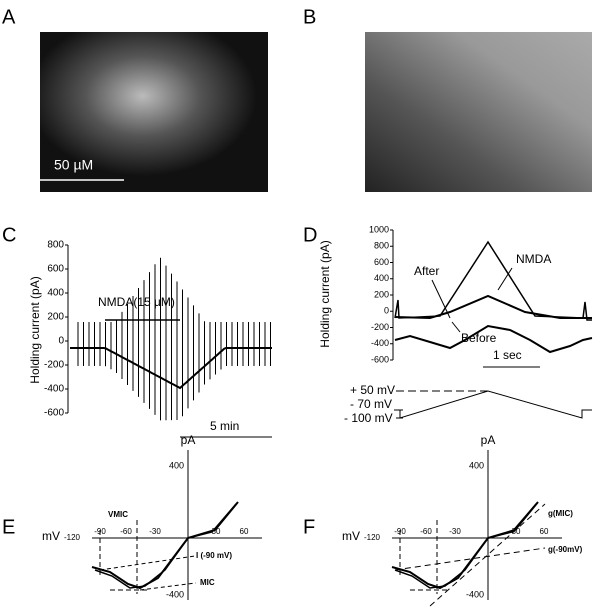 The width and height of the screenshot is (600, 611). What do you see at coordinates (379, 229) in the screenshot?
I see `y-tick-label: 1000` at bounding box center [379, 229].